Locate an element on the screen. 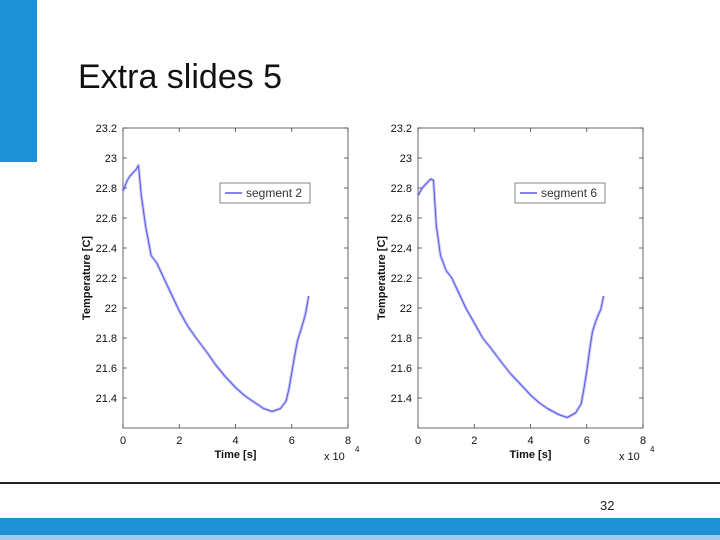 The width and height of the screenshot is (720, 540). page-number: 32 is located at coordinates (607, 505).